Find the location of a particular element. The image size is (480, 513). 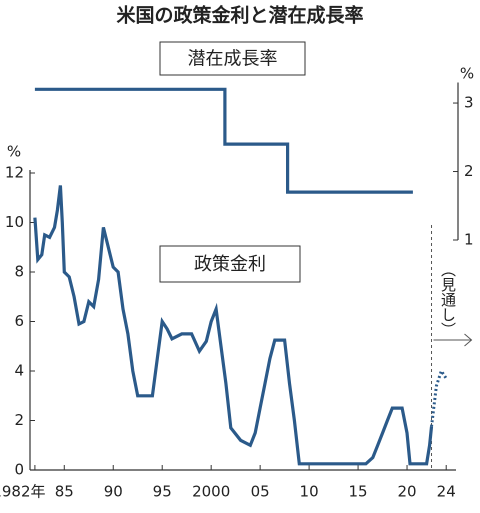

series-label: 政策金利 is located at coordinates (230, 264).